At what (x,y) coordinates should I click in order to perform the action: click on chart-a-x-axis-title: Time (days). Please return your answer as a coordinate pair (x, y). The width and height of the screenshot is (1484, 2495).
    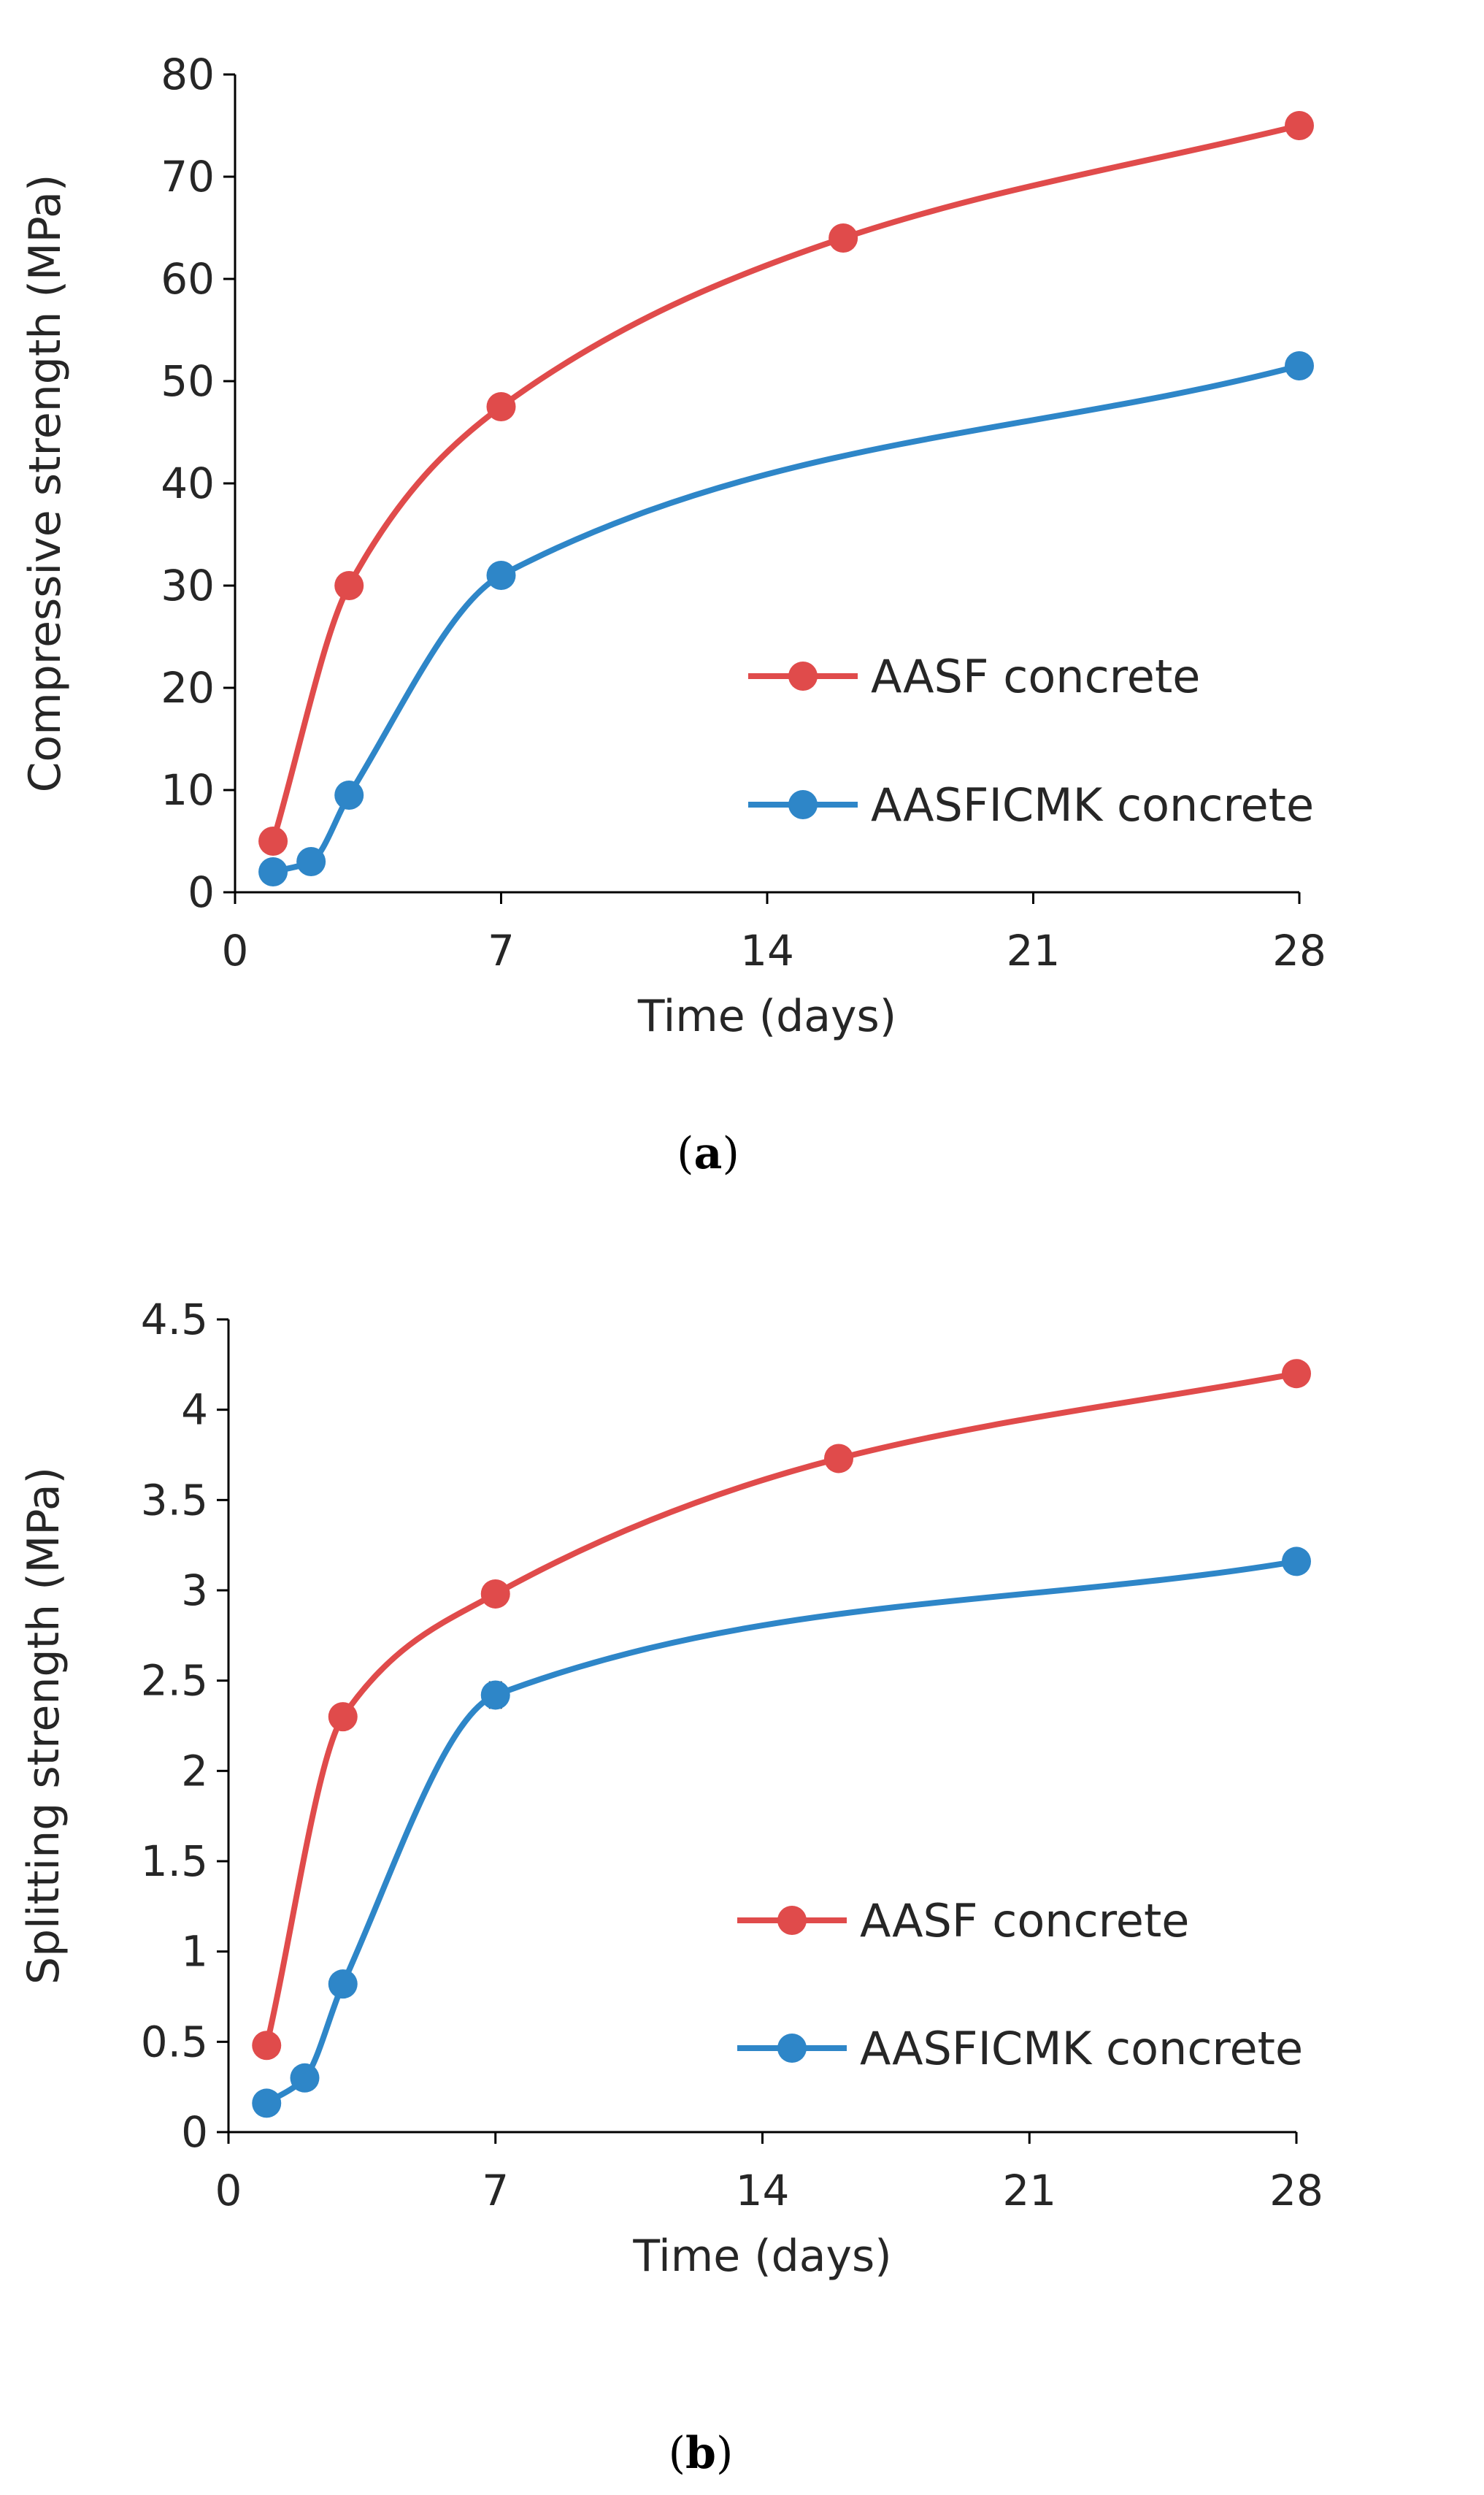
    Looking at the image, I should click on (766, 1016).